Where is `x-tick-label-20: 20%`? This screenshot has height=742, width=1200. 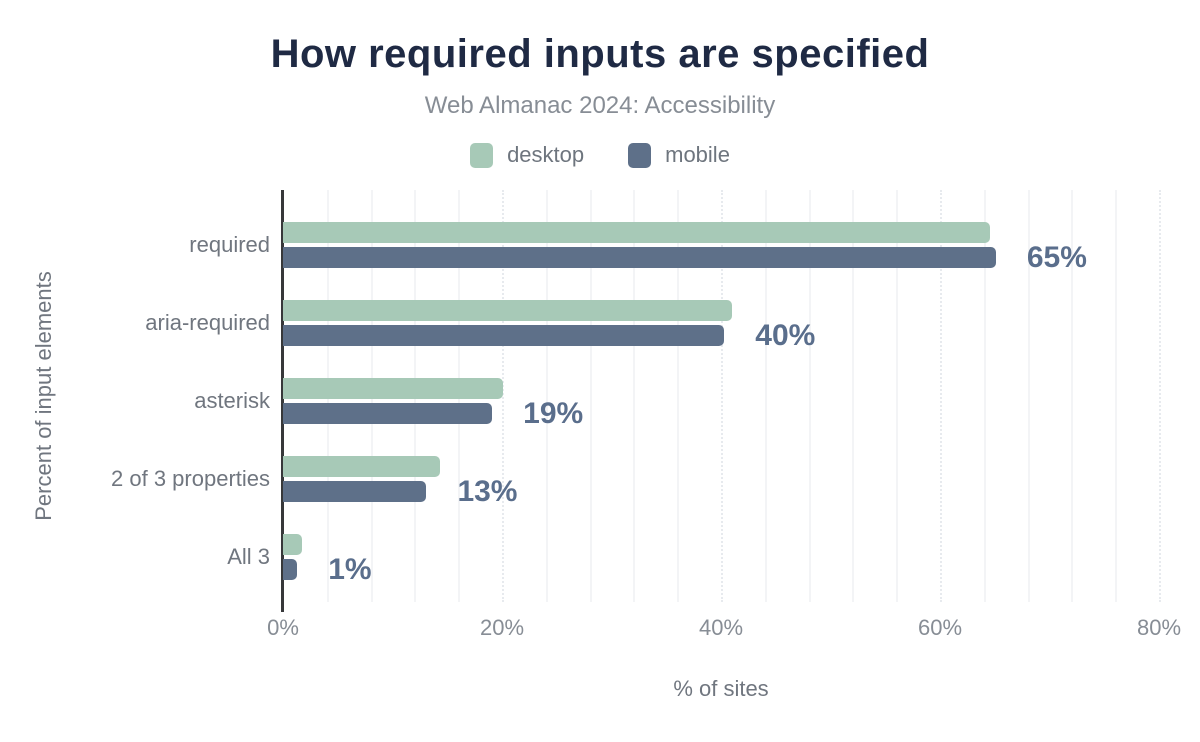
x-tick-label-20: 20% is located at coordinates (502, 627).